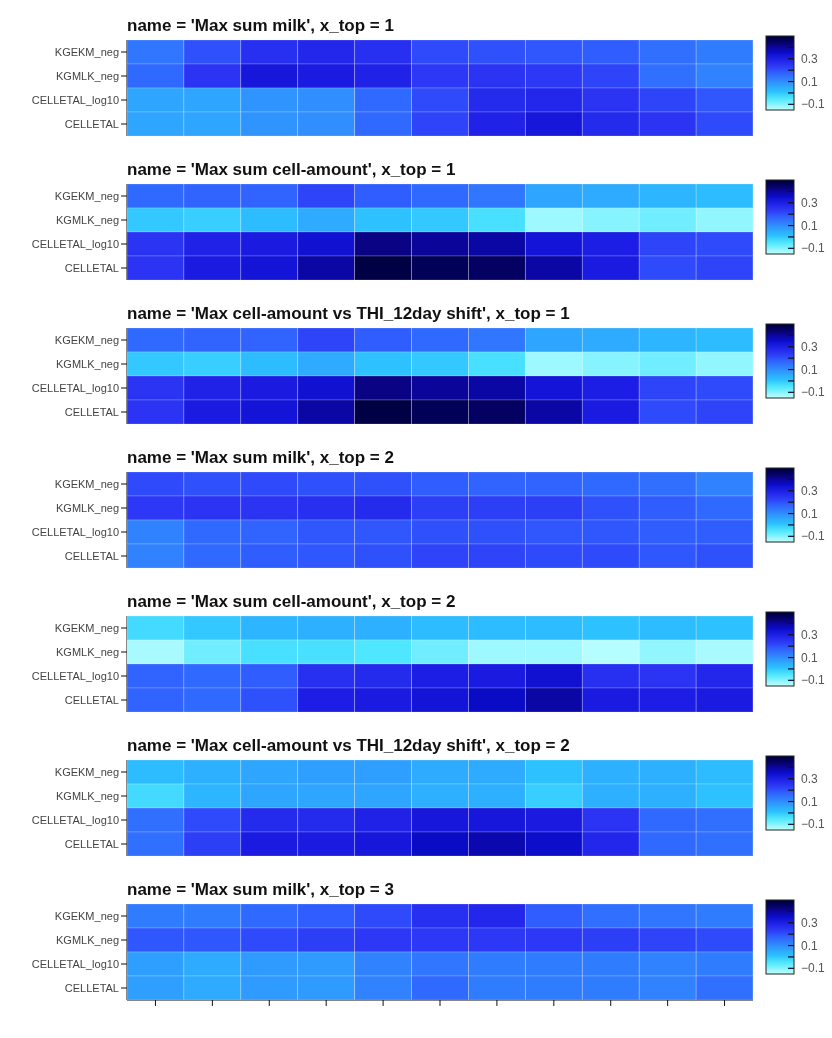  What do you see at coordinates (348, 314) in the screenshot?
I see `chart-title: name = 'Max cell-amount vs THI_12day shift', x_top = 1` at bounding box center [348, 314].